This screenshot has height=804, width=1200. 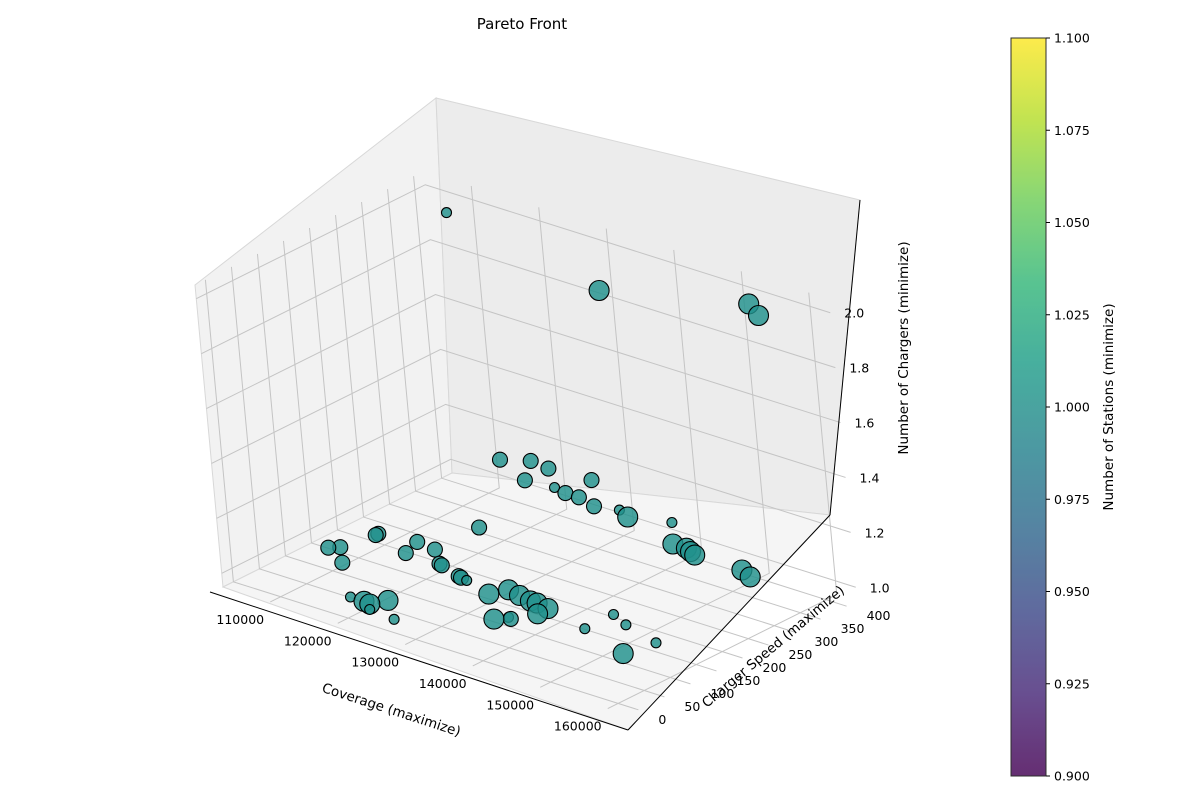 What do you see at coordinates (662, 719) in the screenshot?
I see `y-tick-label: 0` at bounding box center [662, 719].